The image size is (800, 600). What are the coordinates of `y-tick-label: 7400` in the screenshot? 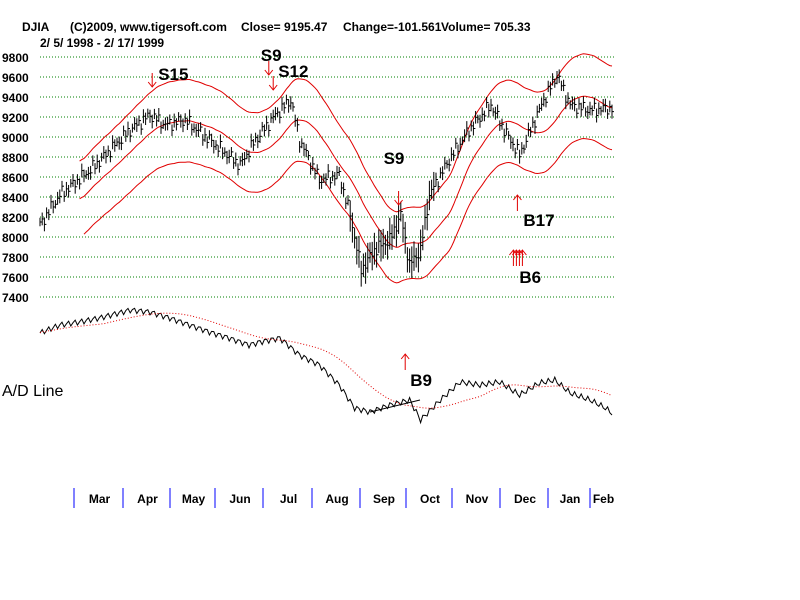 It's located at (15, 298).